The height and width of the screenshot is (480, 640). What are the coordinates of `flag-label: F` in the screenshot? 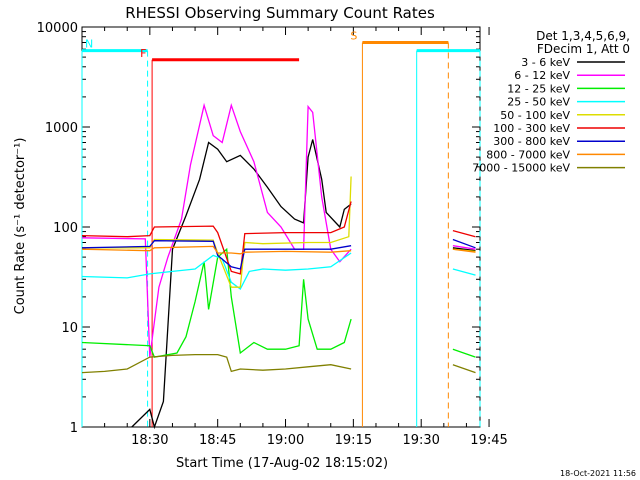 It's located at (143, 53).